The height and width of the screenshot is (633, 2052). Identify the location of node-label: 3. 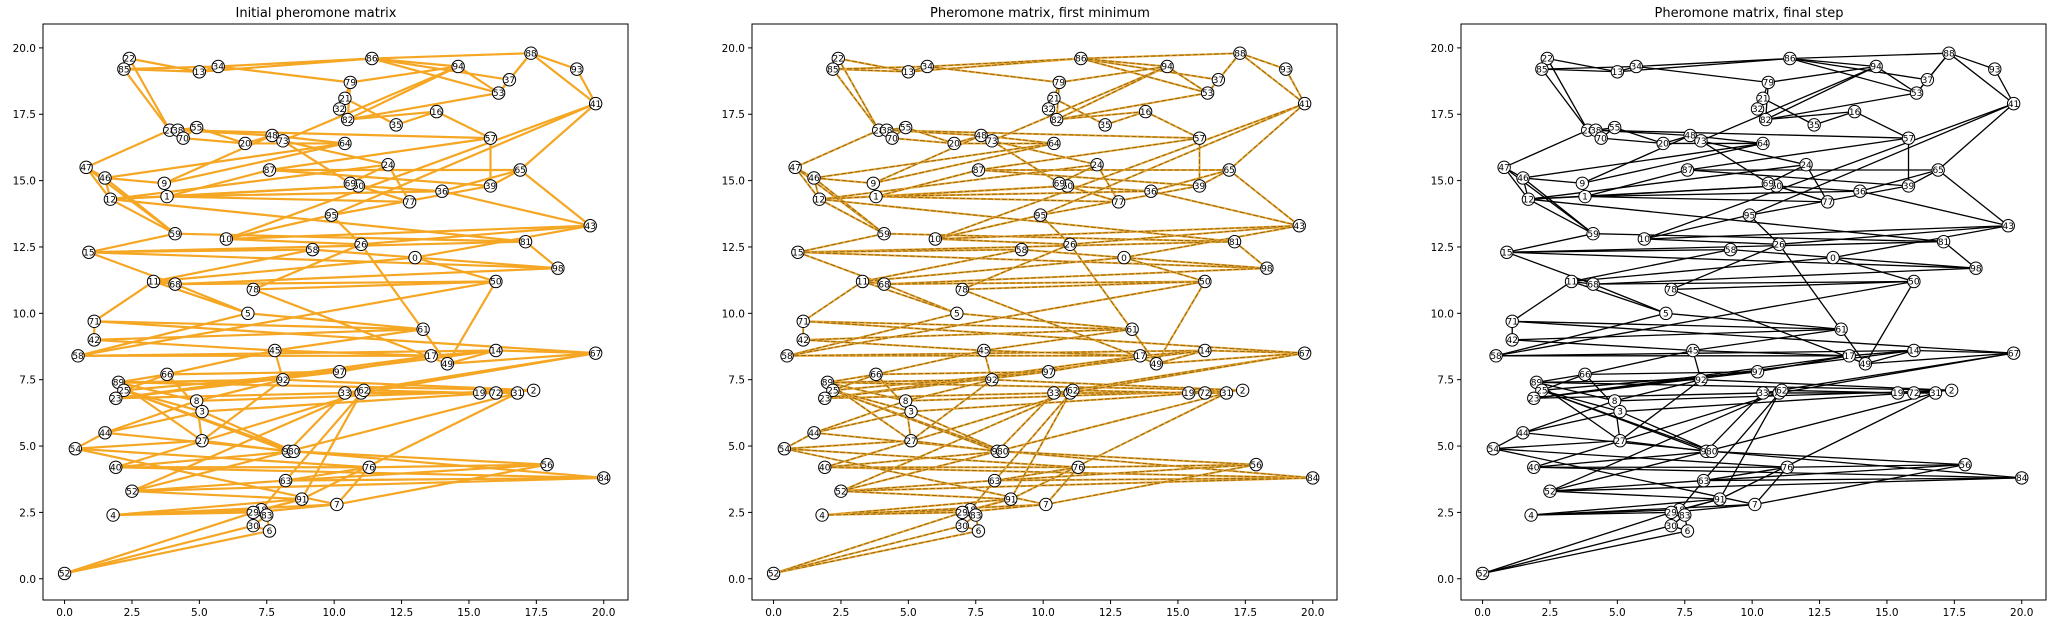
(202, 413).